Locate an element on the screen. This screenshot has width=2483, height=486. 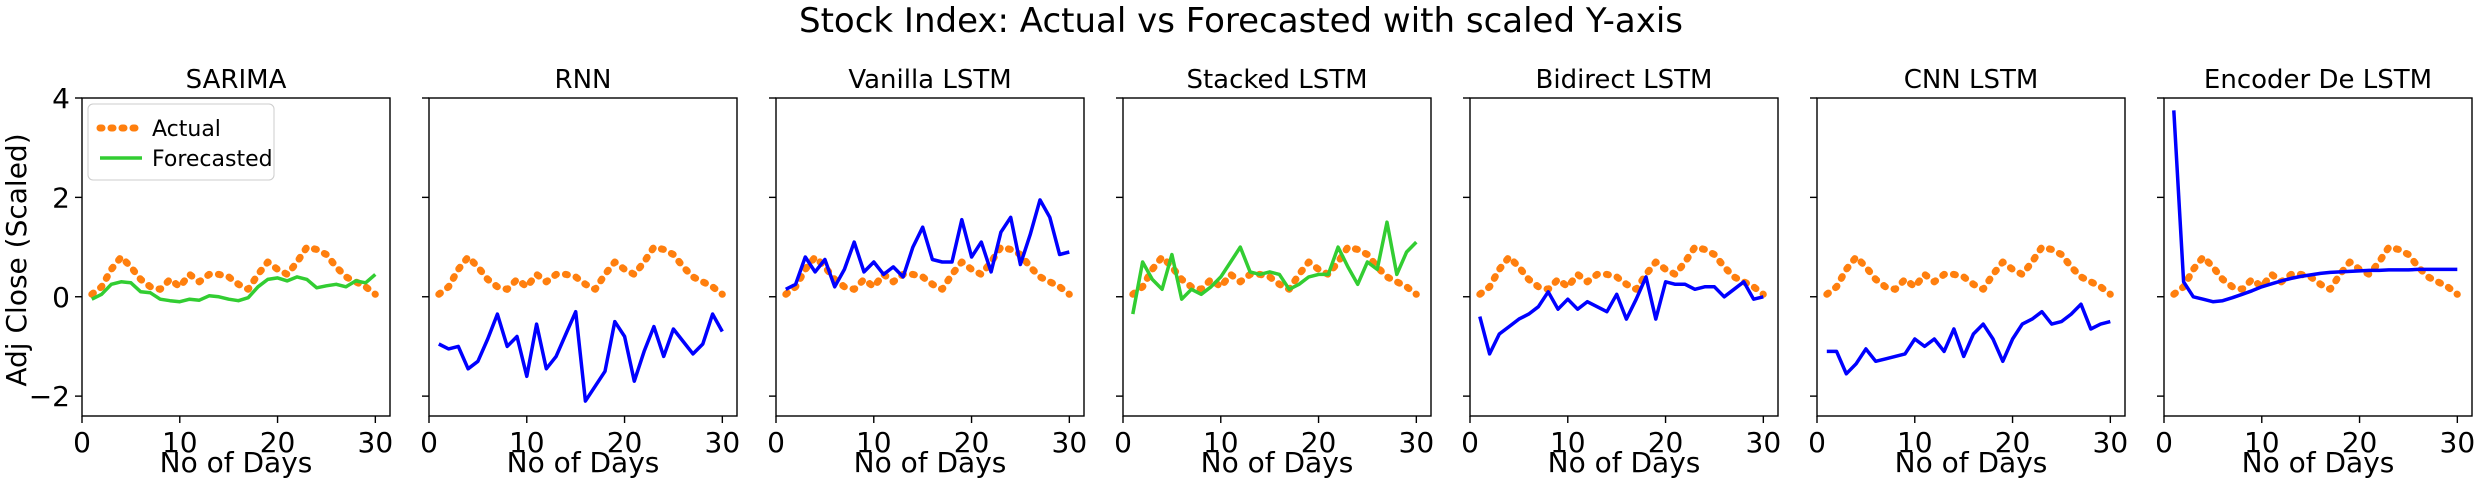
legend-label-forecasted: Forecasted is located at coordinates (212, 159).